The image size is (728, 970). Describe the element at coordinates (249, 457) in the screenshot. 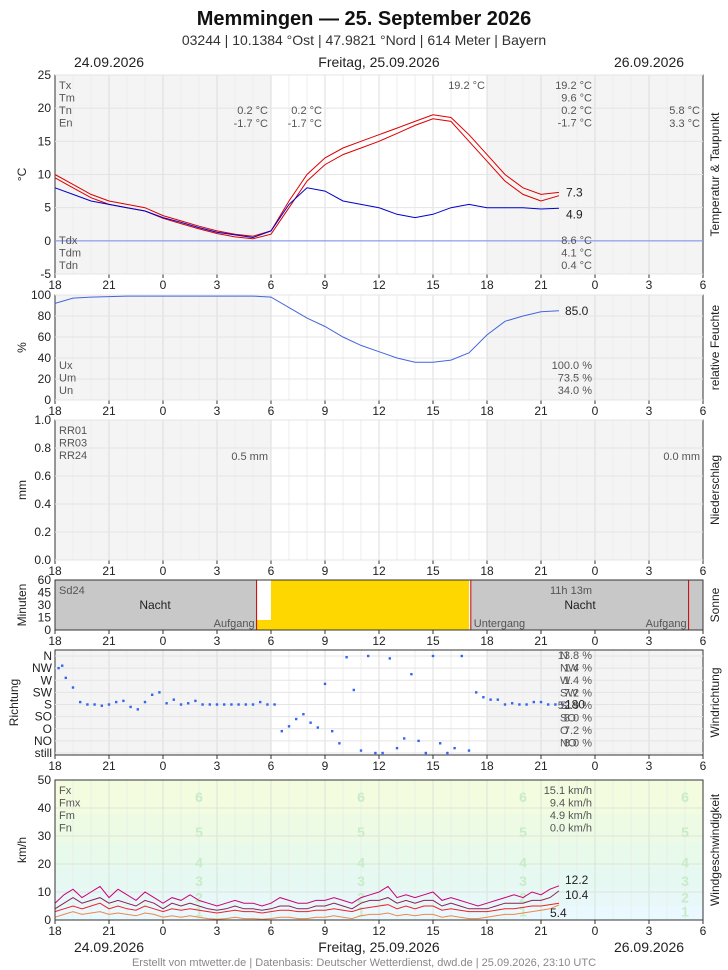

I see `prev-total: 0.5 mm` at that location.